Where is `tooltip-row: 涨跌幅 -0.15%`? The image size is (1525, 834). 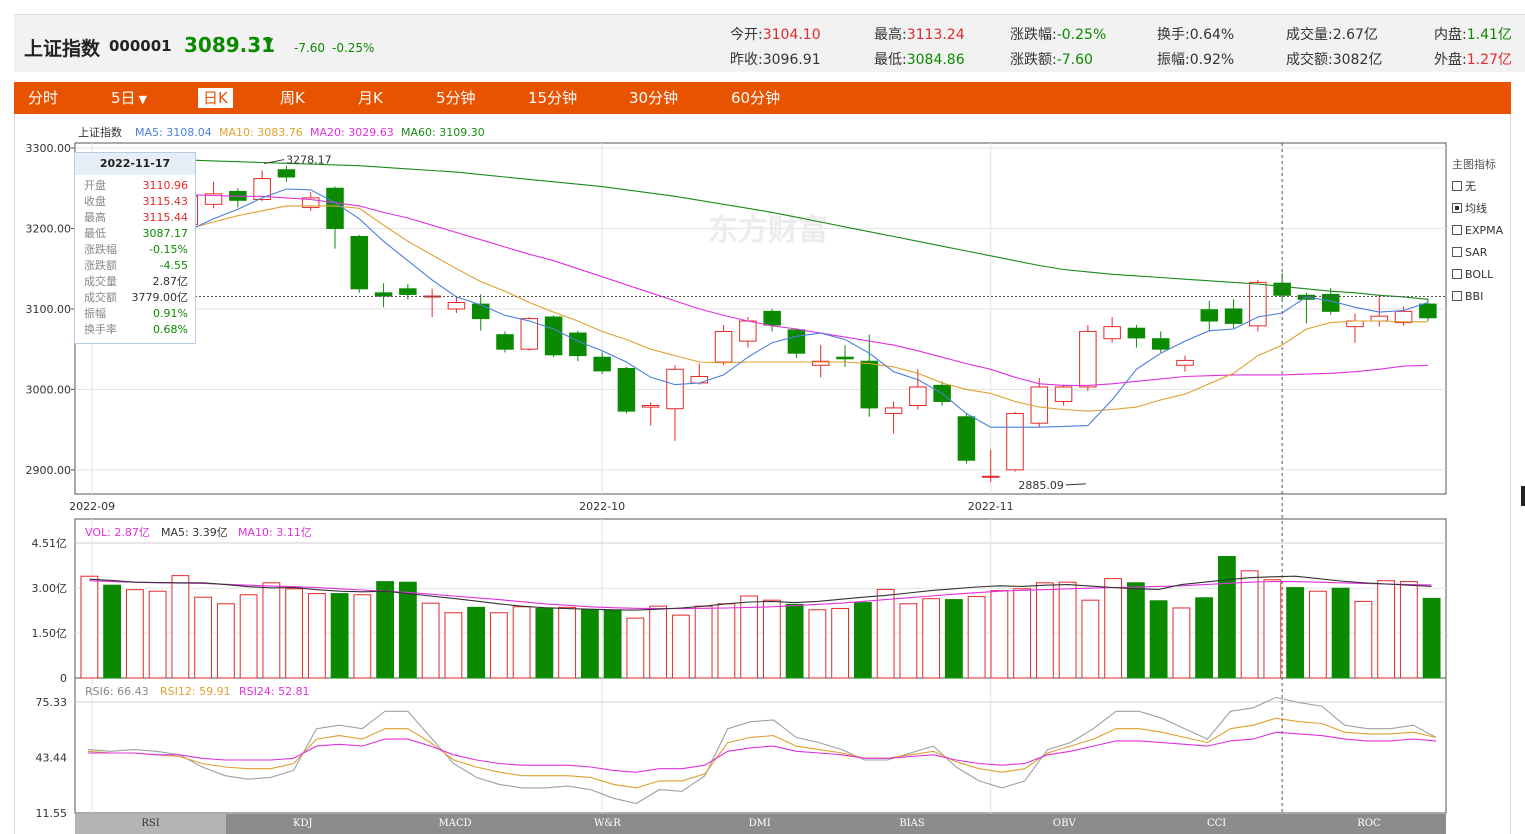
tooltip-row: 涨跌幅 -0.15% is located at coordinates (136, 250).